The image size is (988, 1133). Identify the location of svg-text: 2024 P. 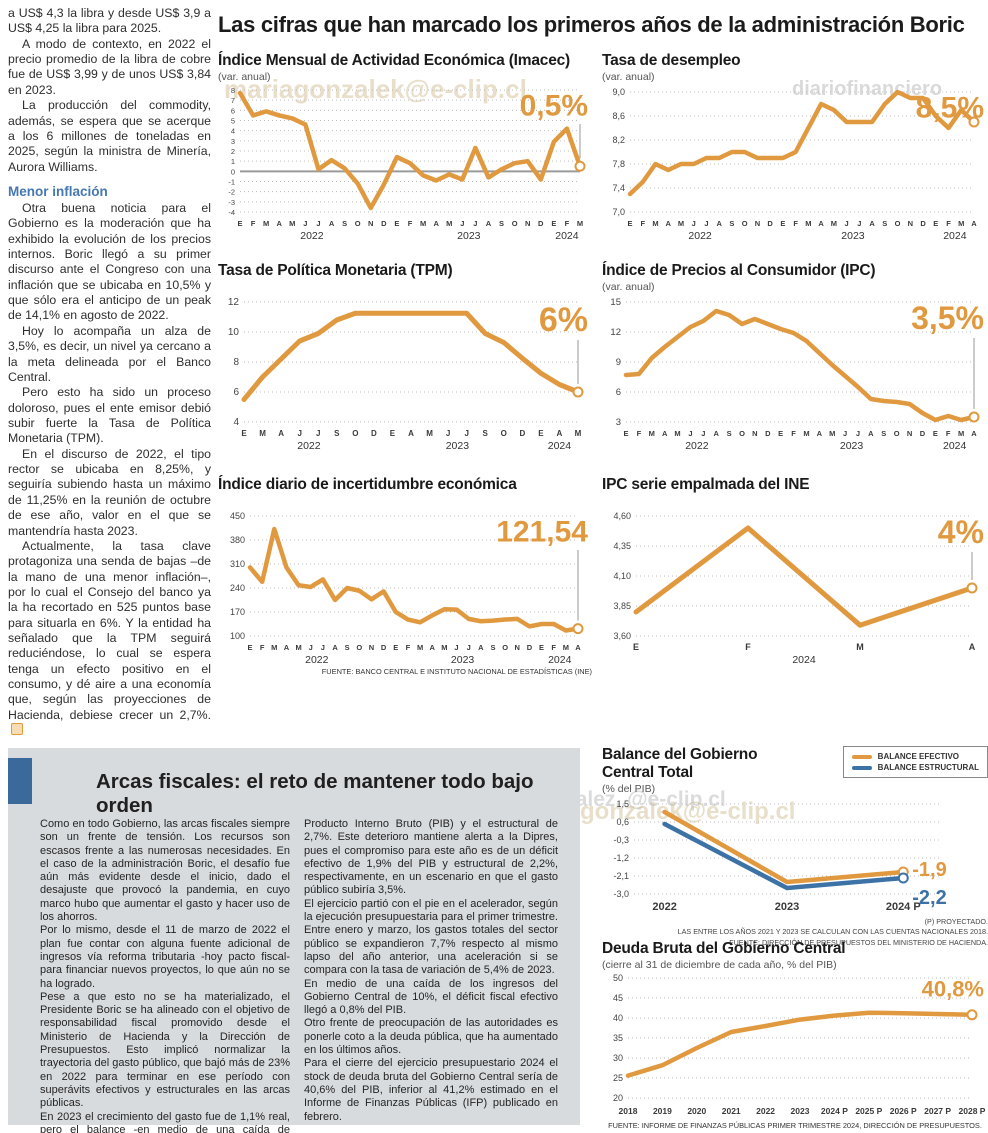
(903, 907).